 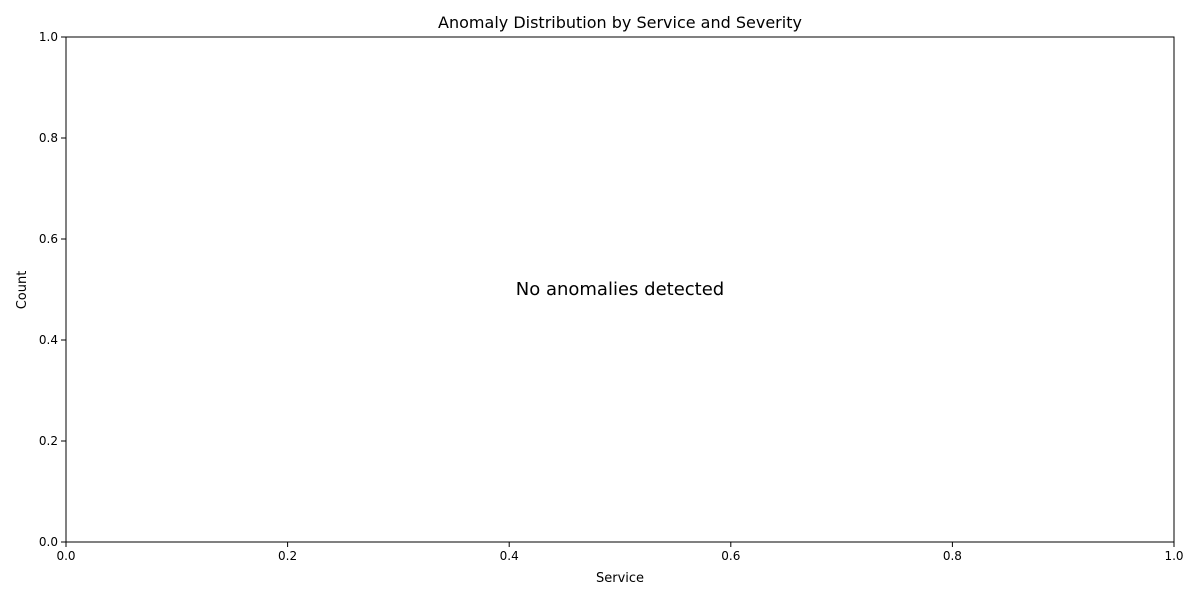 What do you see at coordinates (620, 578) in the screenshot?
I see `x-axis-label: Service` at bounding box center [620, 578].